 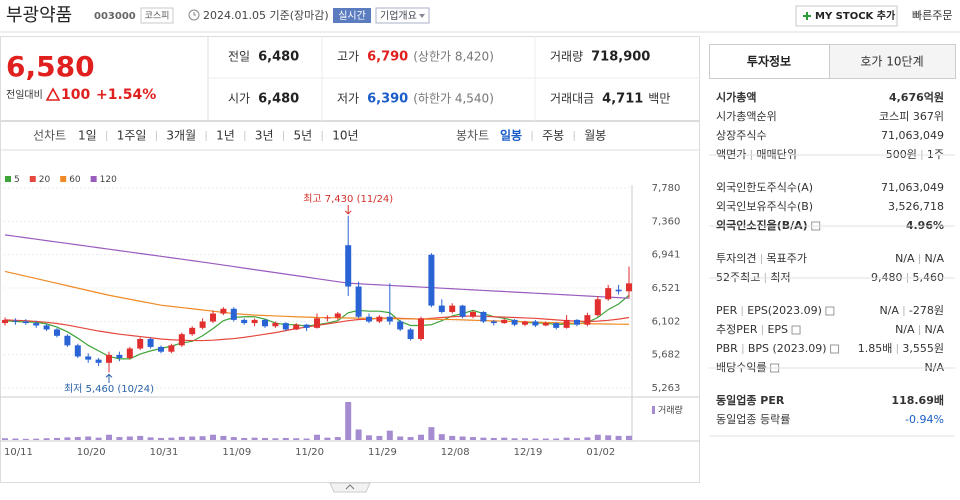 What do you see at coordinates (666, 288) in the screenshot?
I see `y-tick-label: 6,521` at bounding box center [666, 288].